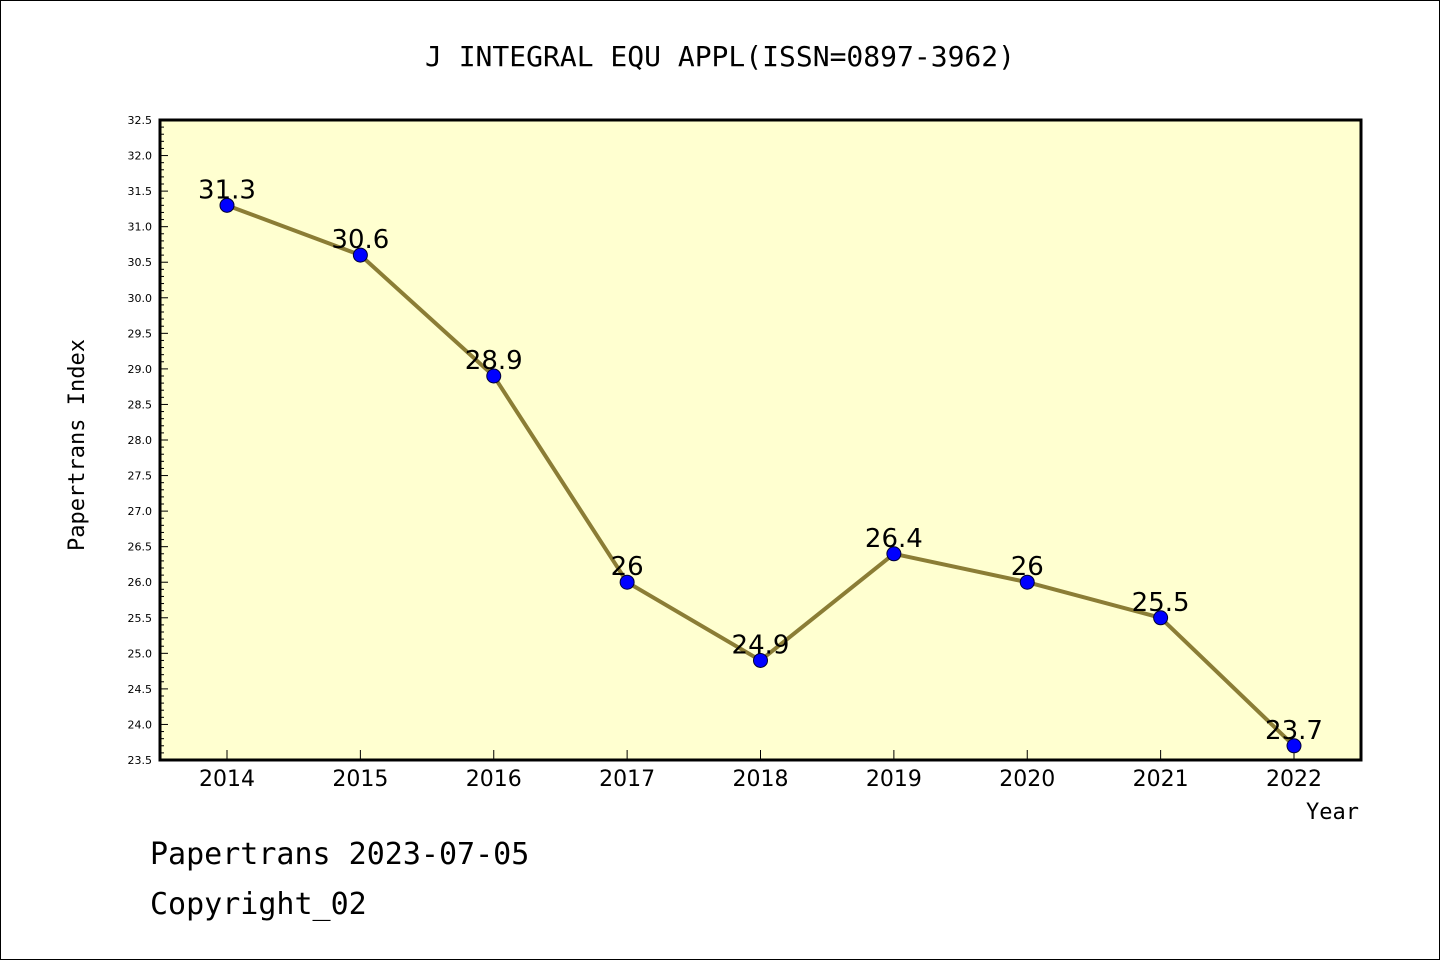 The width and height of the screenshot is (1440, 960). I want to click on y-tick-label: 25.5, so click(140, 618).